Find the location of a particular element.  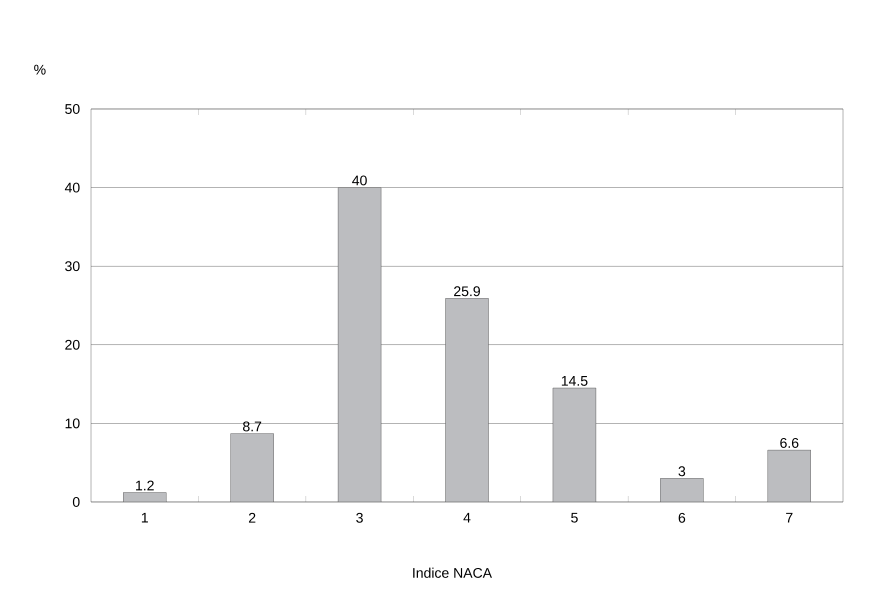

x-tick-label: 7 is located at coordinates (789, 517).